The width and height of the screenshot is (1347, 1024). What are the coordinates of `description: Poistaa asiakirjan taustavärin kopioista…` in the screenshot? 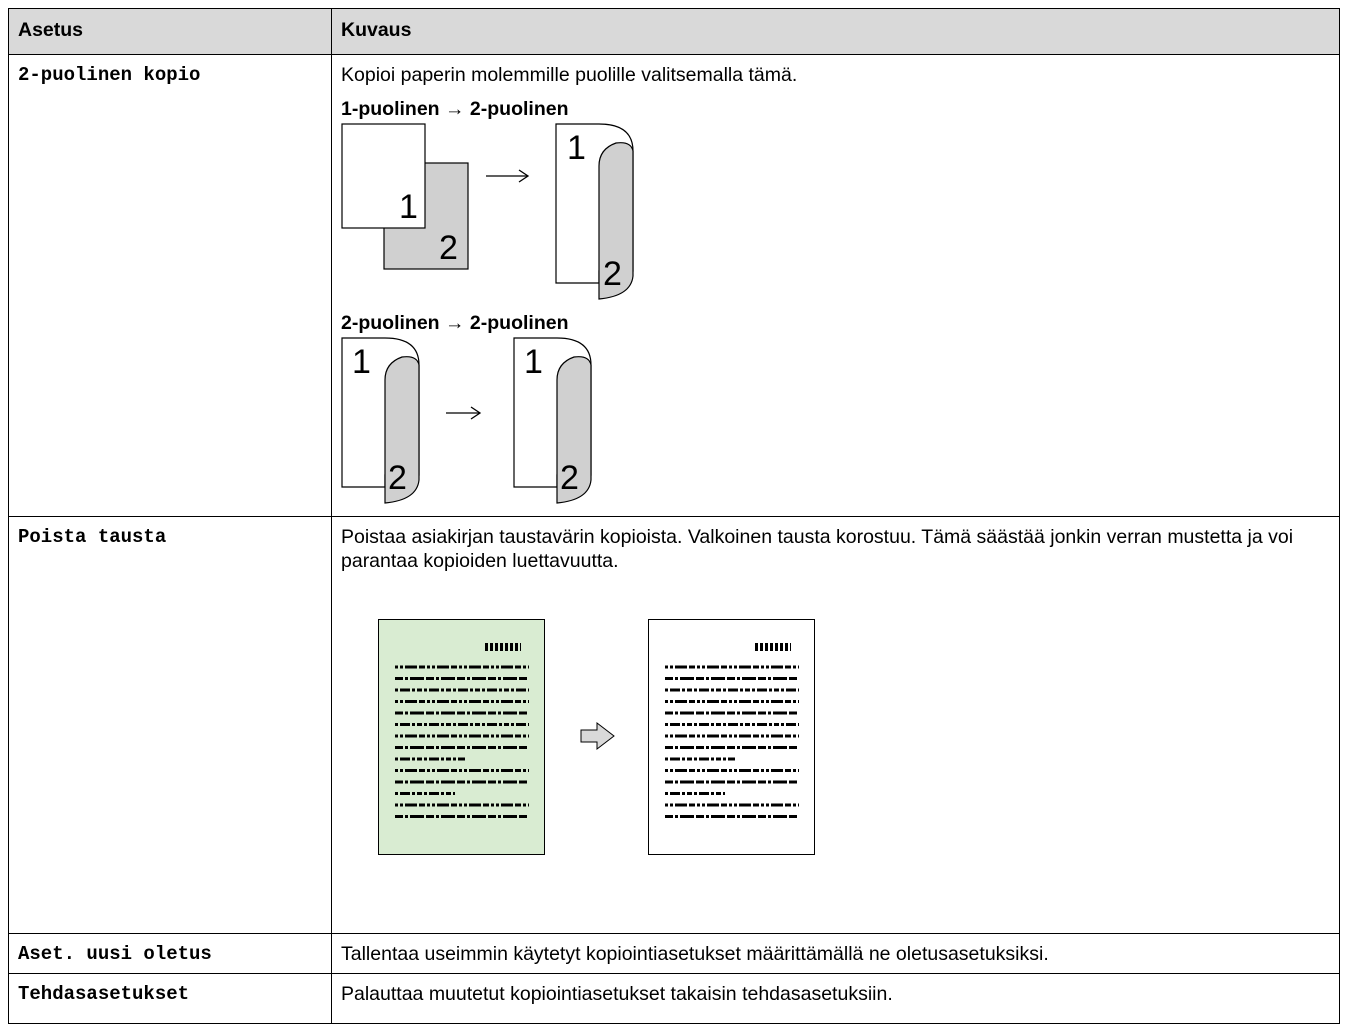 It's located at (817, 549).